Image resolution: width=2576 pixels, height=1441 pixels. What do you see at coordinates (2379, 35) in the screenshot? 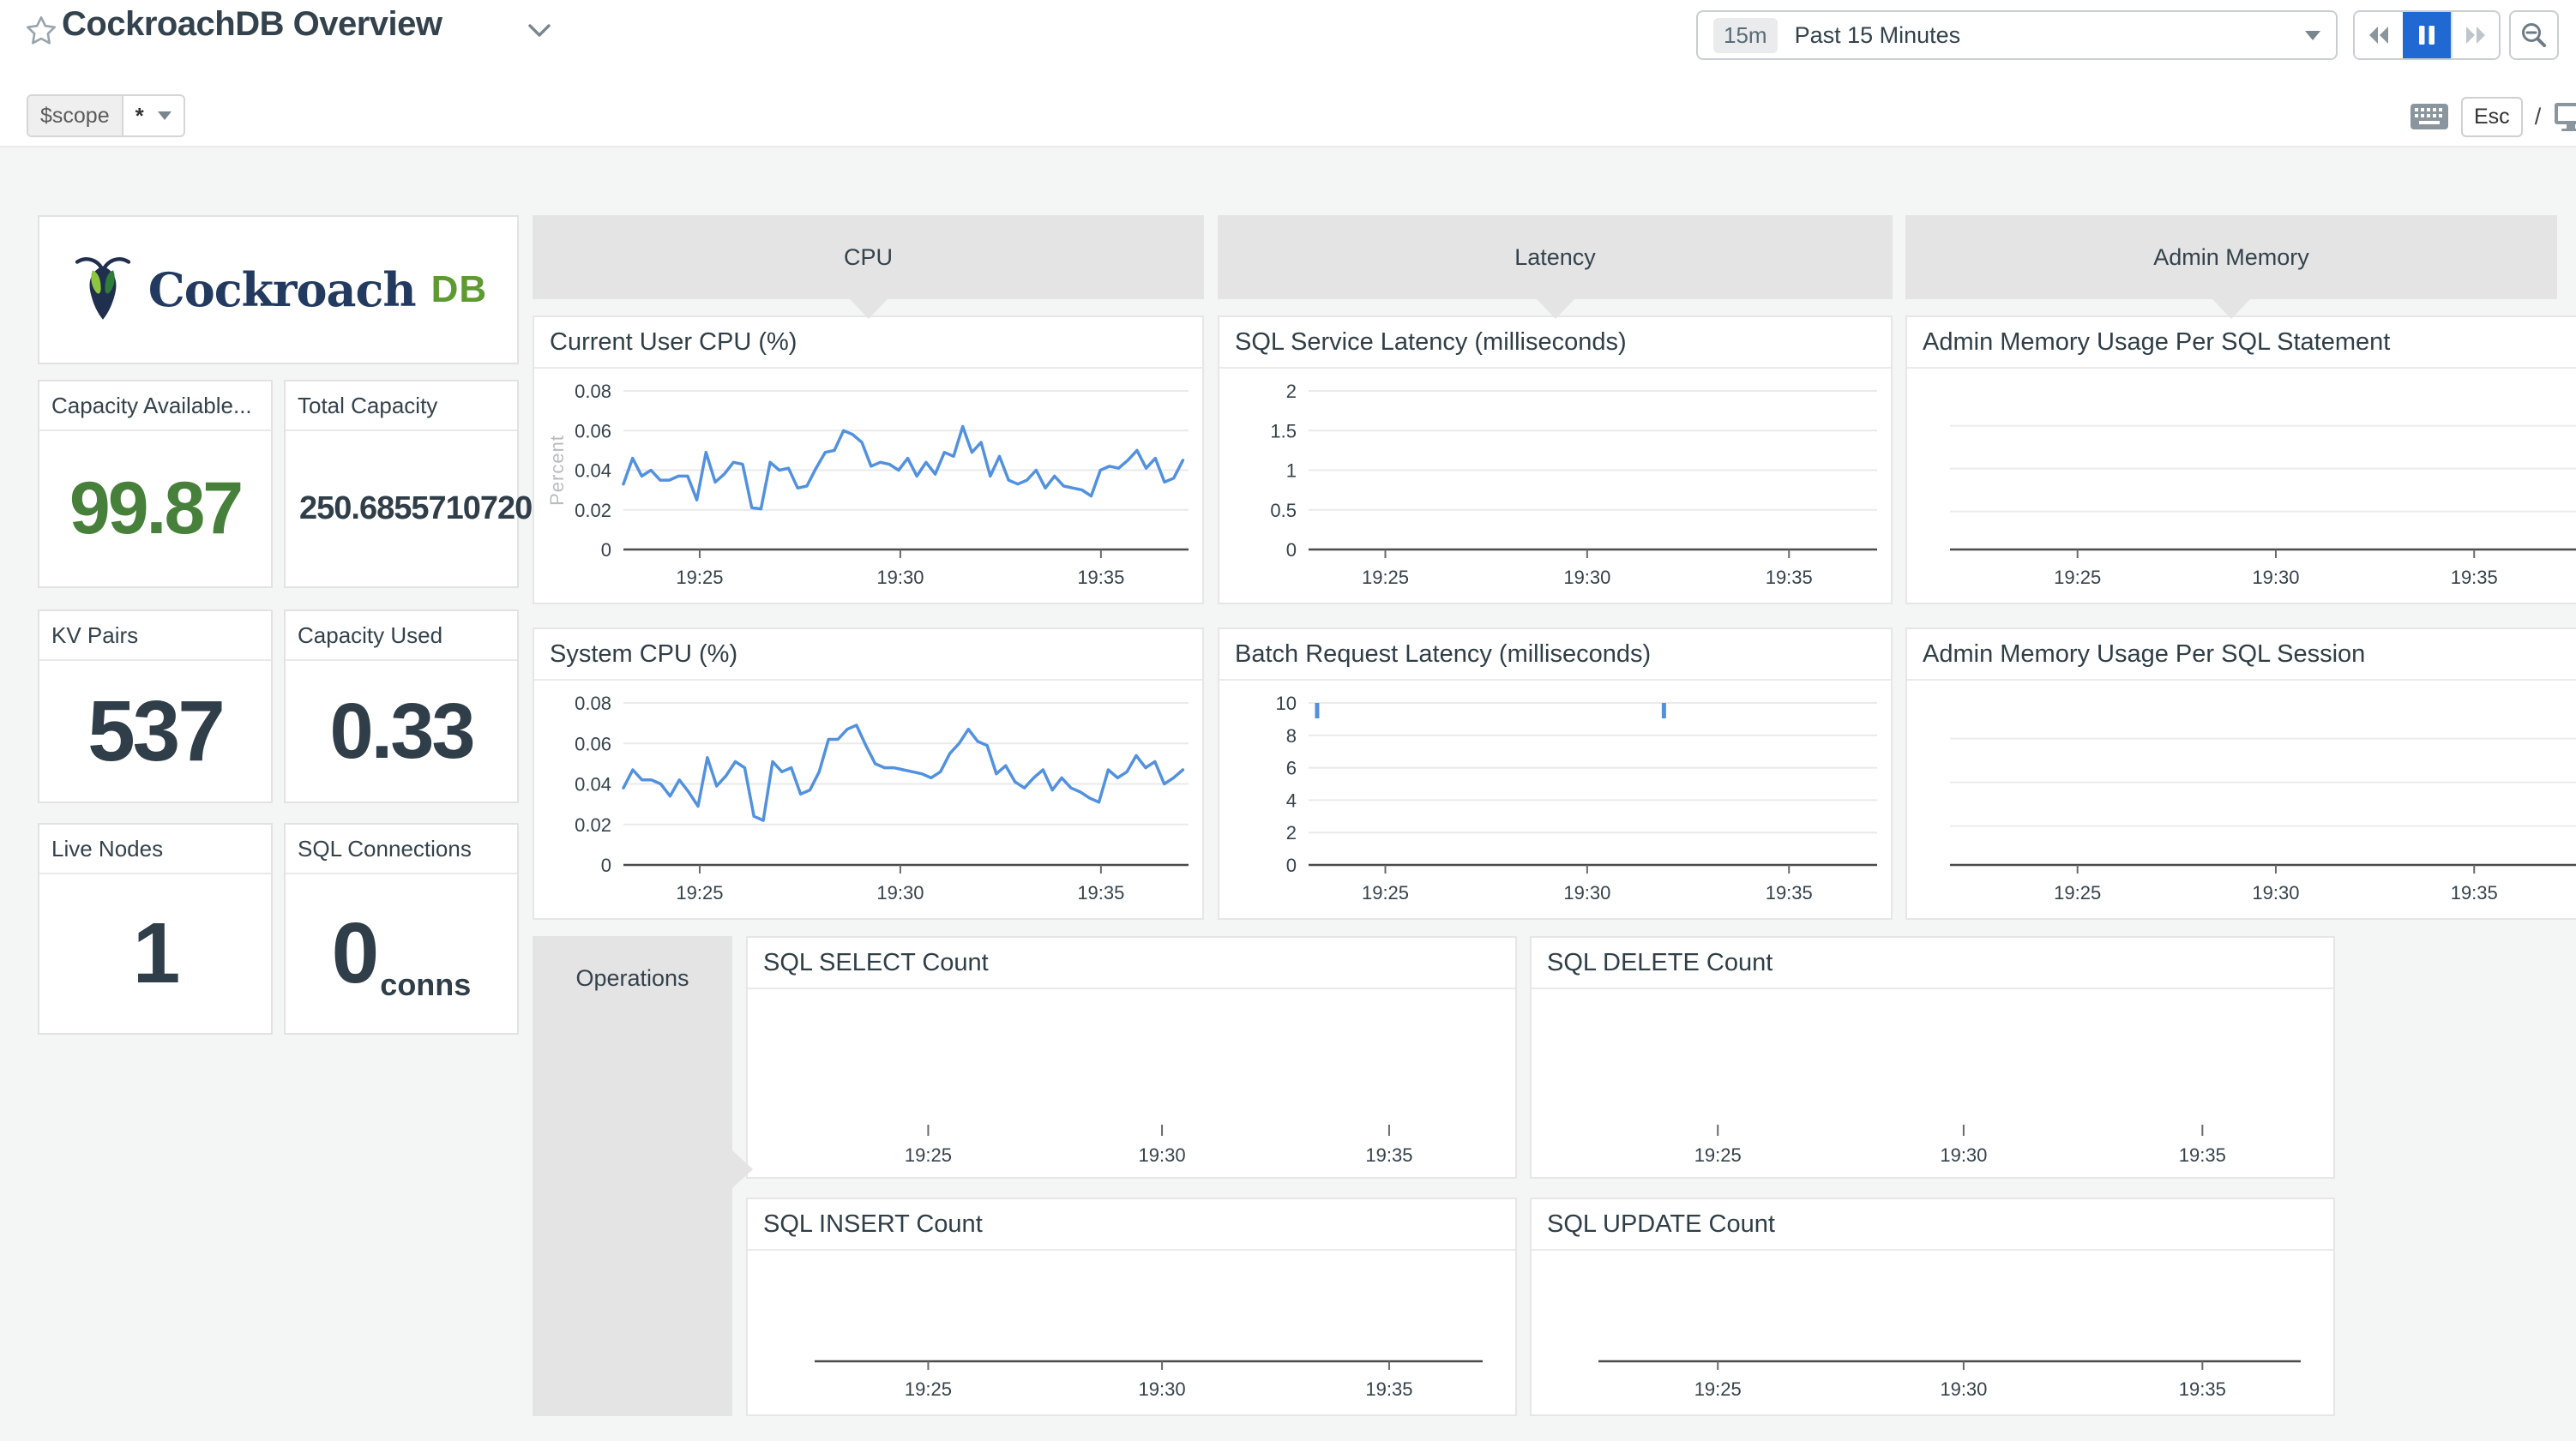
I see `rewind-button` at bounding box center [2379, 35].